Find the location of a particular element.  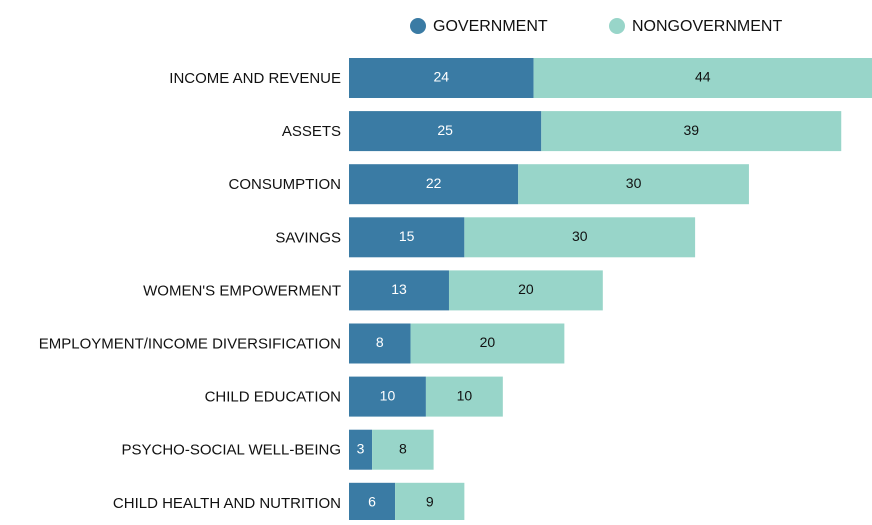

category-label: EMPLOYMENT/INCOME DIVERSIFICATION is located at coordinates (190, 343).